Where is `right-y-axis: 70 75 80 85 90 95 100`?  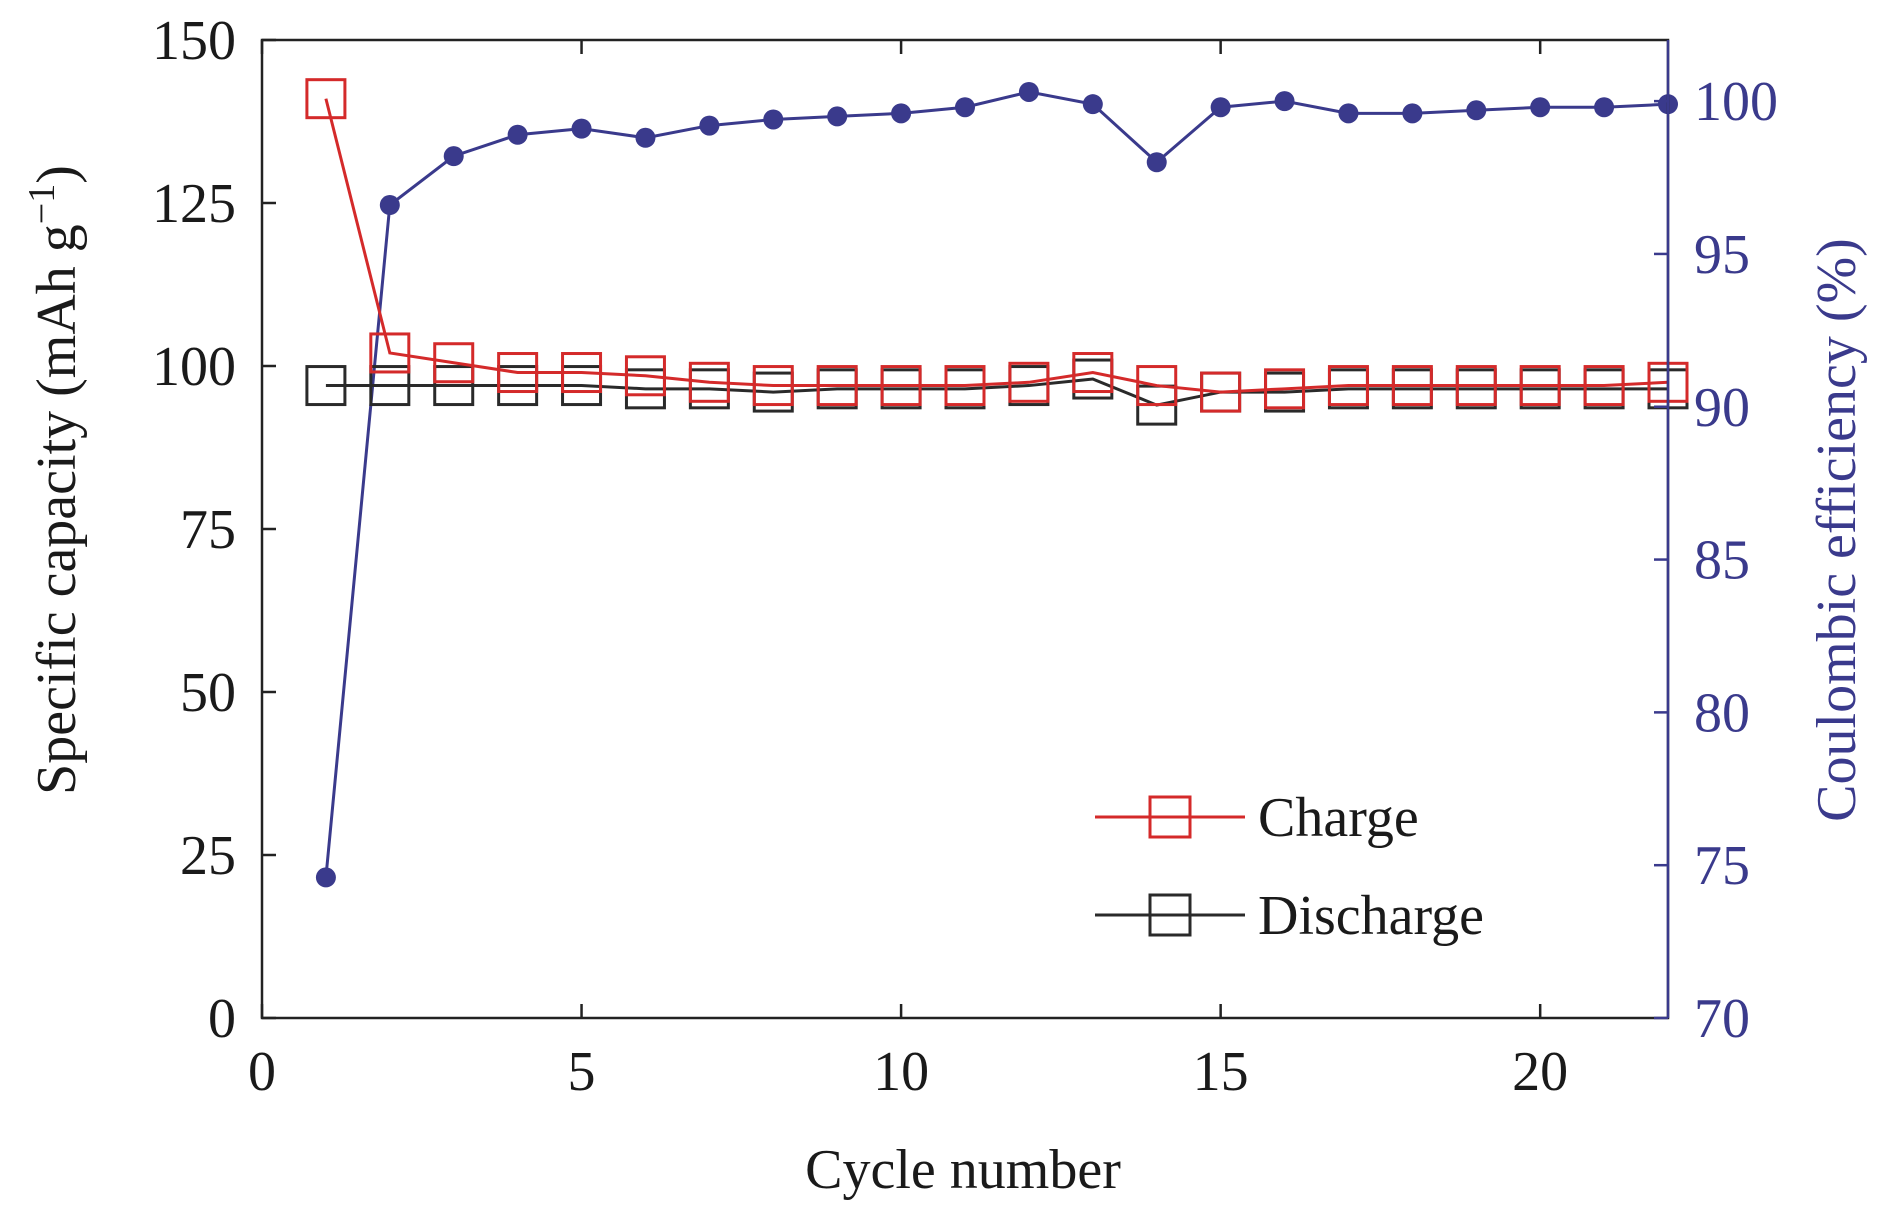
right-y-axis: 70 75 80 85 90 95 100 is located at coordinates (1716, 560).